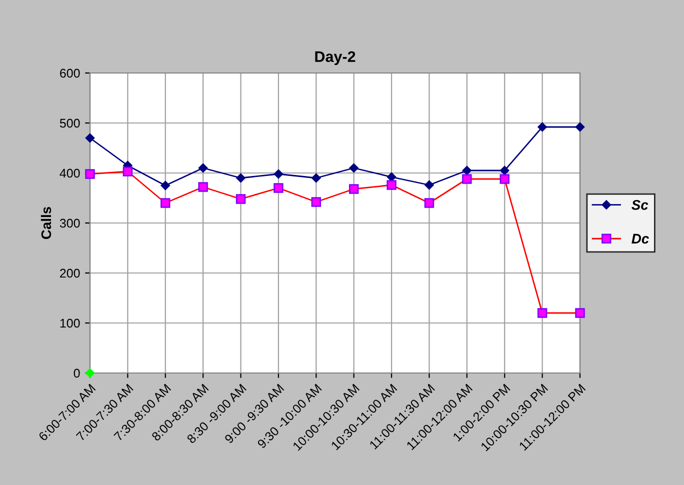  I want to click on y-tick-label: 600, so click(70, 73).